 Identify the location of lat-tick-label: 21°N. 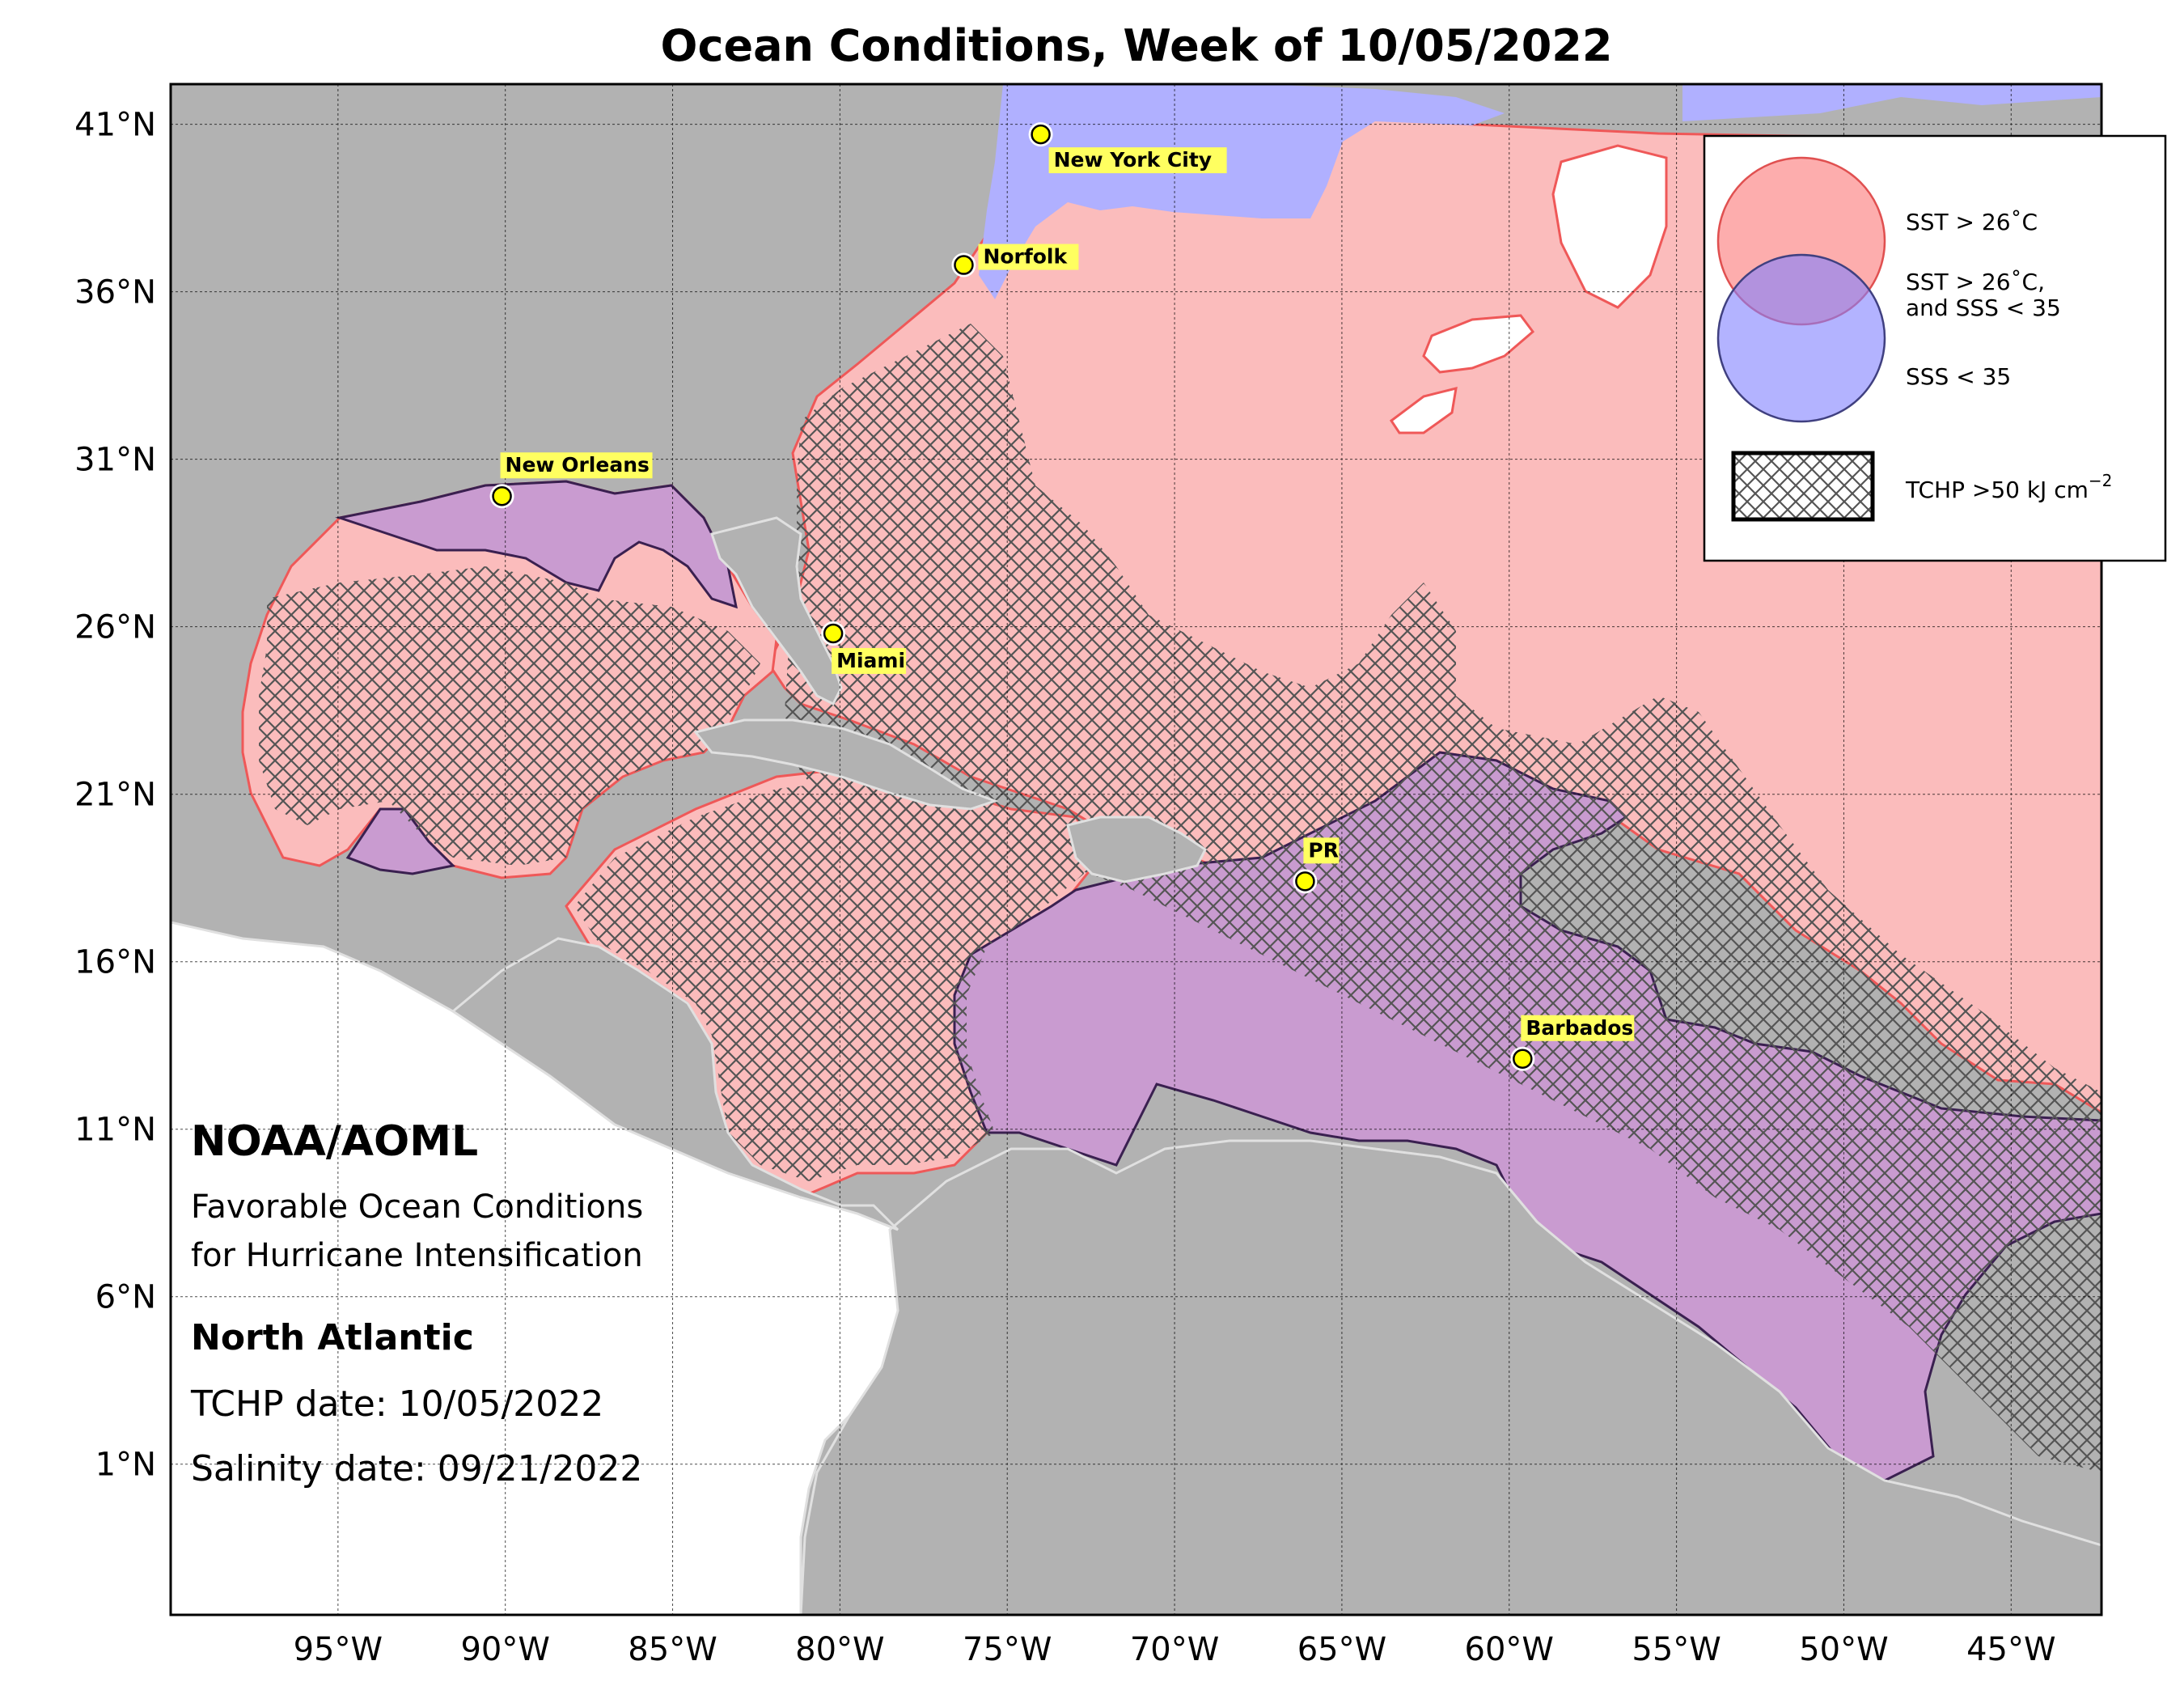
(115, 795).